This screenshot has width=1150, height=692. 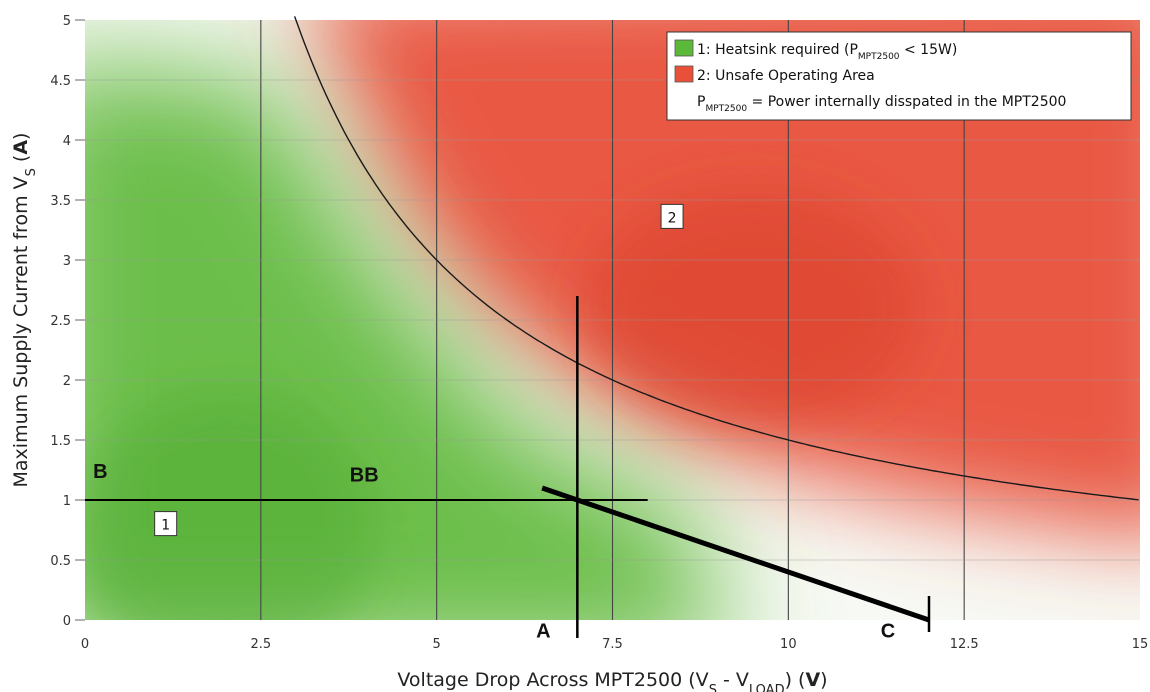 What do you see at coordinates (85, 644) in the screenshot?
I see `x-tick-label: 0` at bounding box center [85, 644].